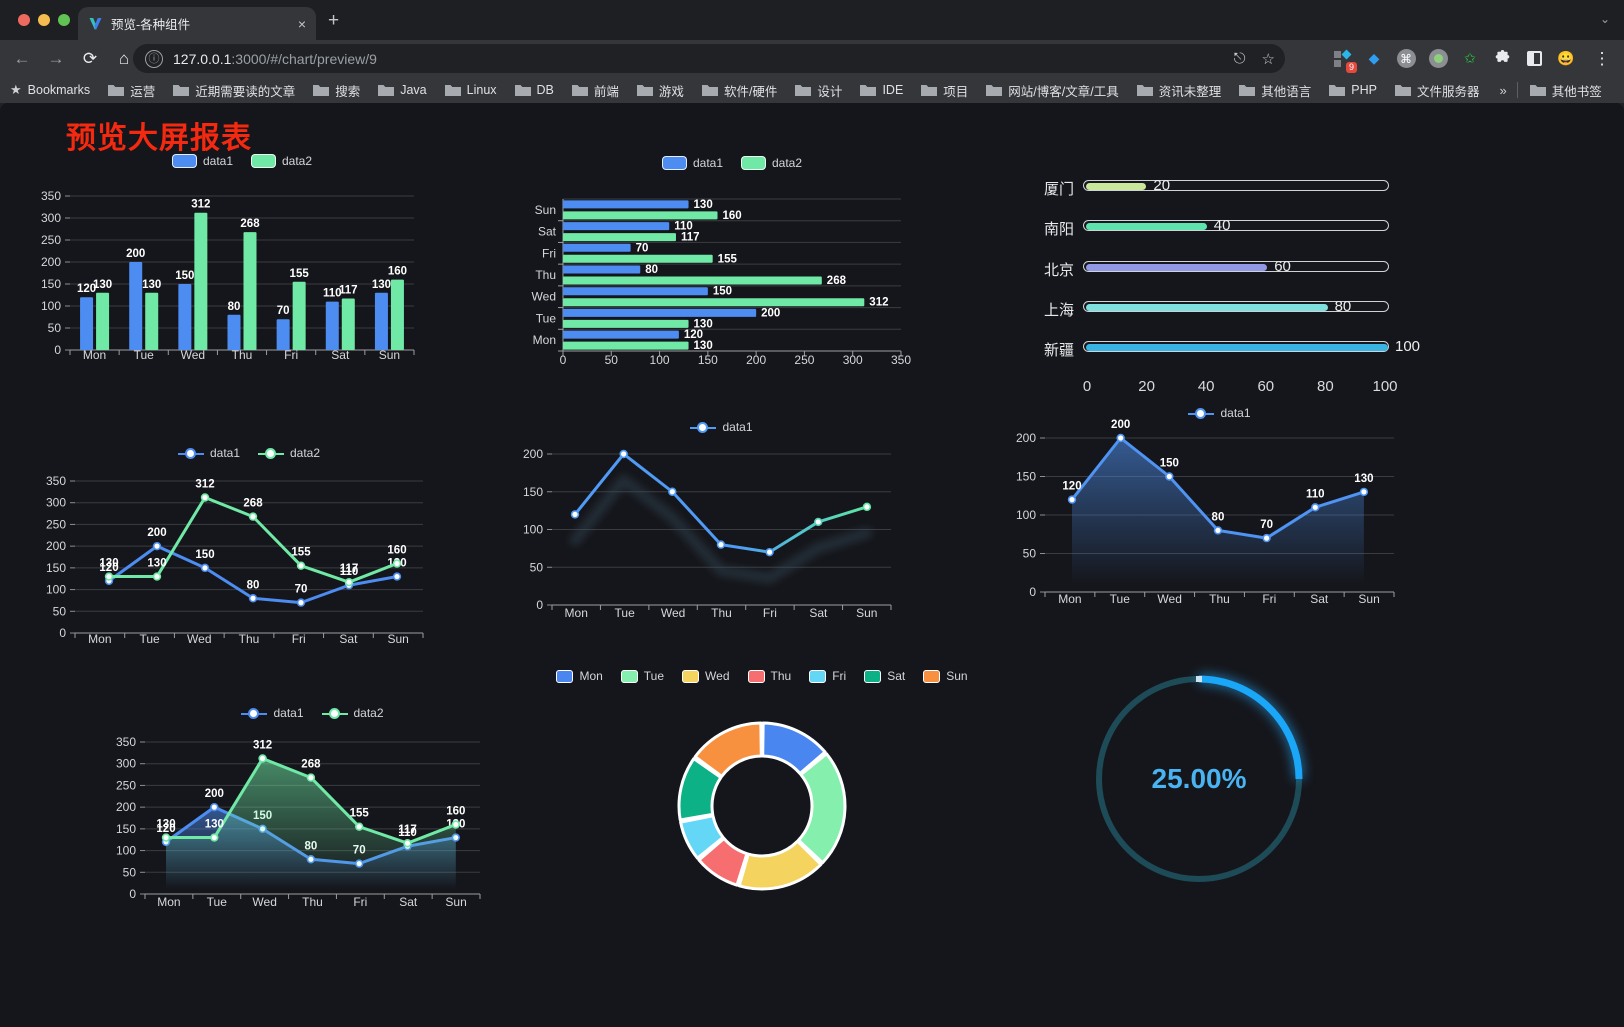  What do you see at coordinates (769, 676) in the screenshot?
I see `legend-item: Thu` at bounding box center [769, 676].